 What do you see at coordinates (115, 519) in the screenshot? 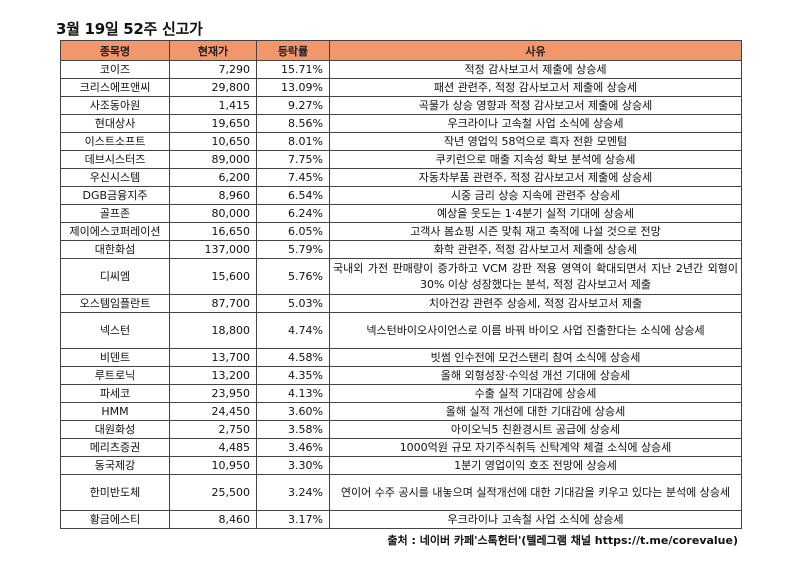
I see `stock-name: 황금에스티` at bounding box center [115, 519].